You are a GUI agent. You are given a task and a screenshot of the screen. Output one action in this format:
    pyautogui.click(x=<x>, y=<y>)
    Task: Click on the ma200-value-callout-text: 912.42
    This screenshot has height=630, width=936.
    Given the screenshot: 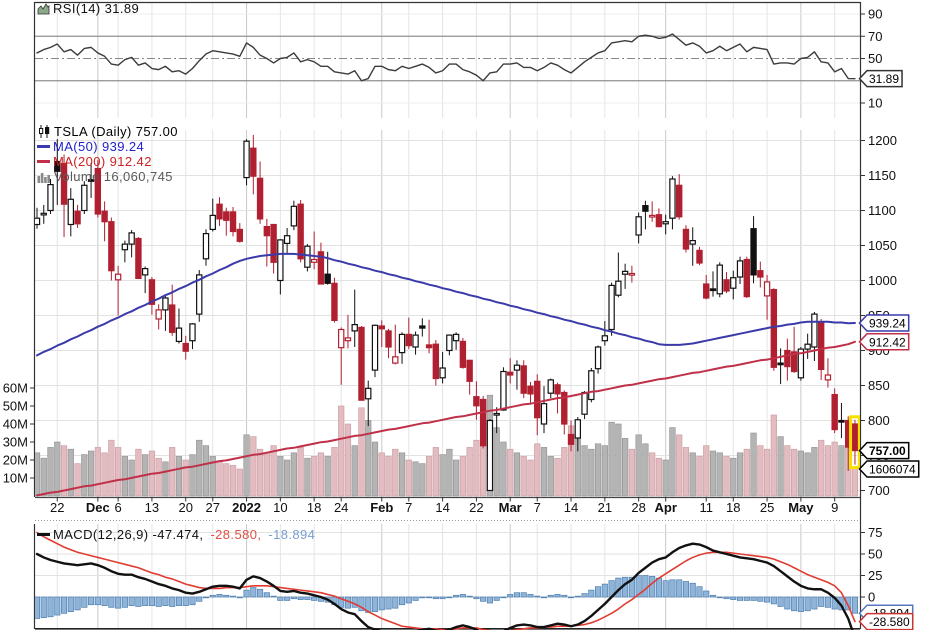 What is the action you would take?
    pyautogui.click(x=887, y=342)
    